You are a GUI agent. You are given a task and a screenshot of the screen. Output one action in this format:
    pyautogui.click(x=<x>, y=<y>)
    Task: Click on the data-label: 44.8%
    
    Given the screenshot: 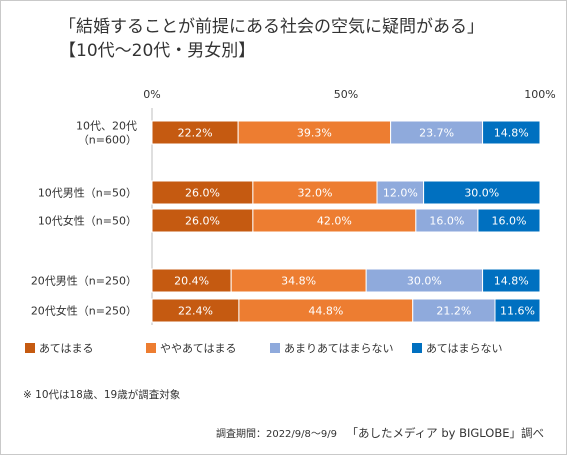 What is the action you would take?
    pyautogui.click(x=325, y=311)
    